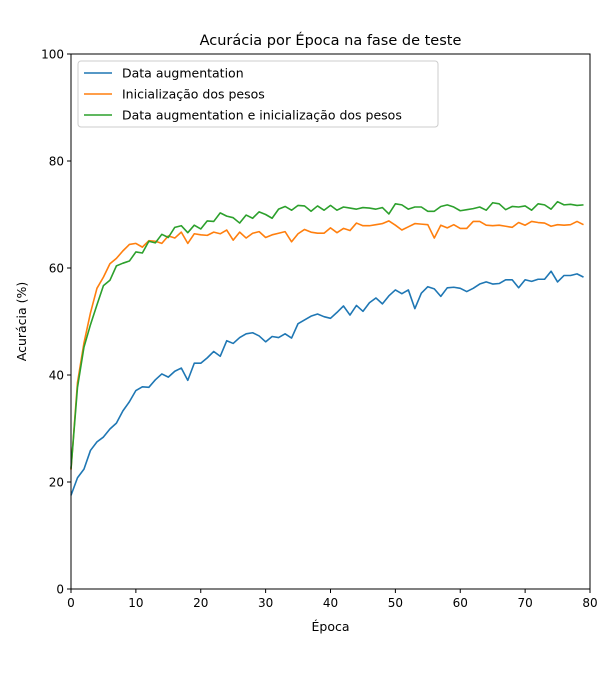  I want to click on y-axis-label: Acurácia (%), so click(21, 322).